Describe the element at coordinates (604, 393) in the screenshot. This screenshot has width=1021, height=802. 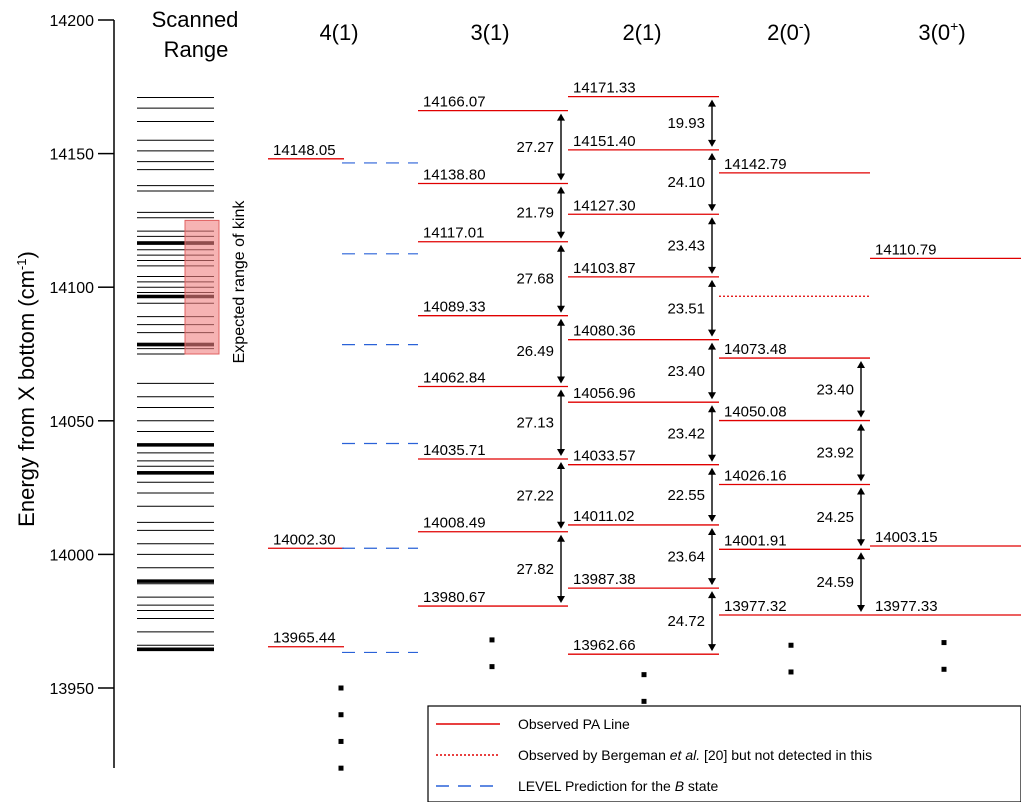
I see `level-energy-label: 14056.96` at that location.